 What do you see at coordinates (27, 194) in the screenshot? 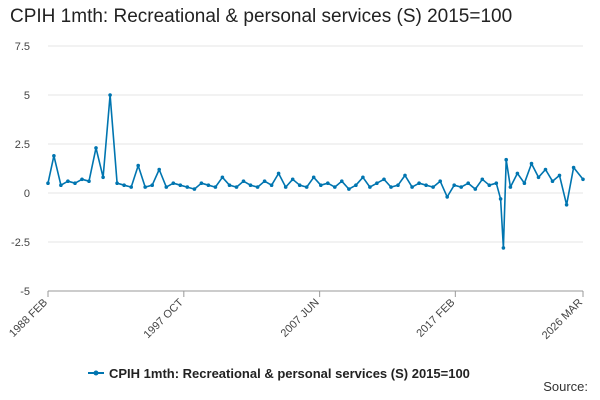
I see `y-tick-label: 0` at bounding box center [27, 194].